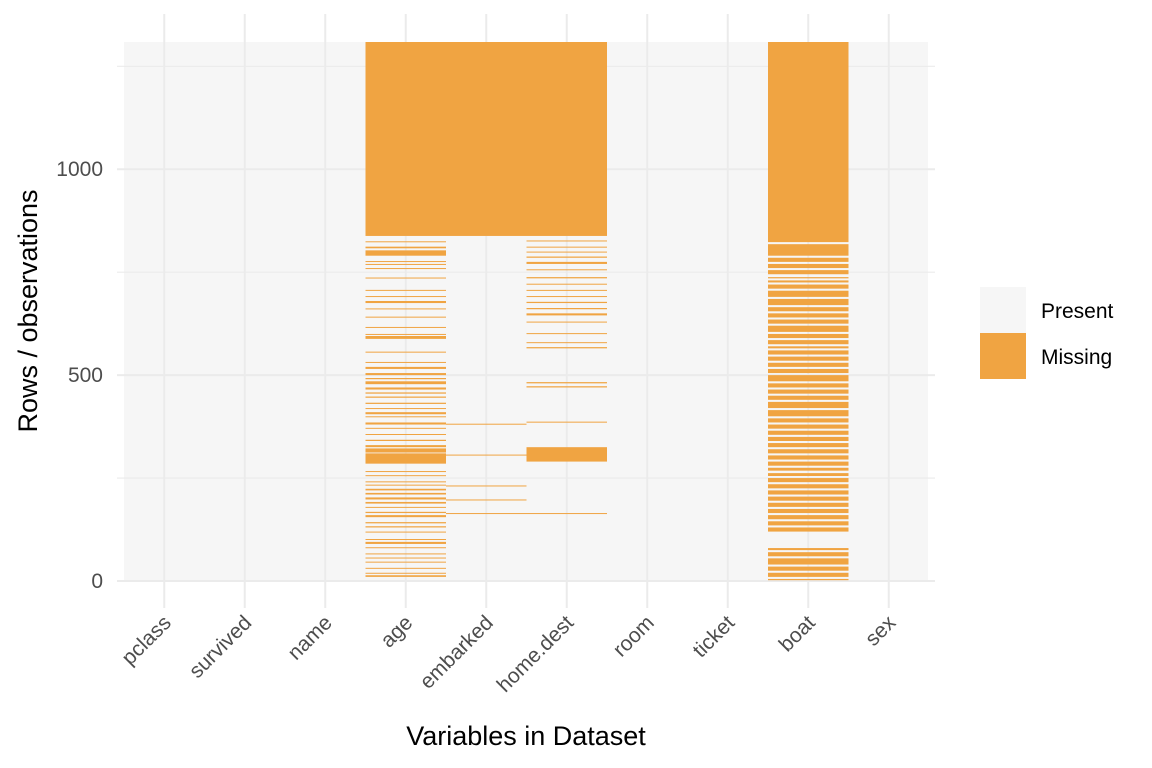  I want to click on legend-label-missing: Missing, so click(1076, 357).